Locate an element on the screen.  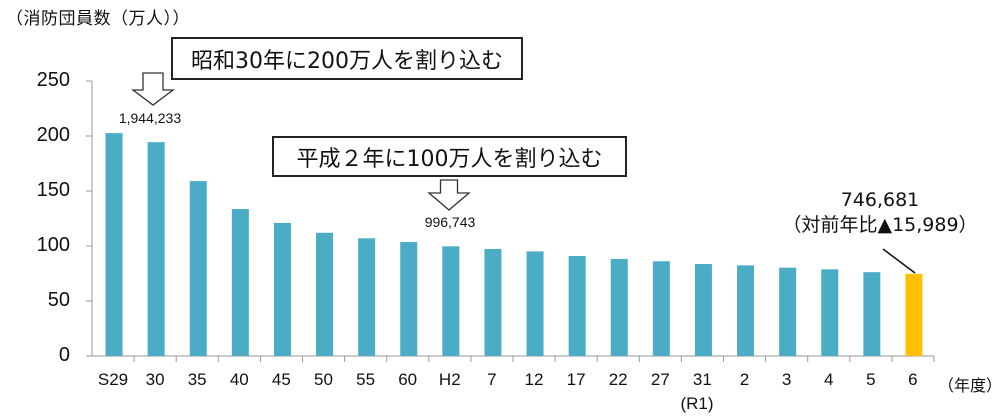
callout-heisei2-text: 平成２年に100万人を割り込む is located at coordinates (449, 159).